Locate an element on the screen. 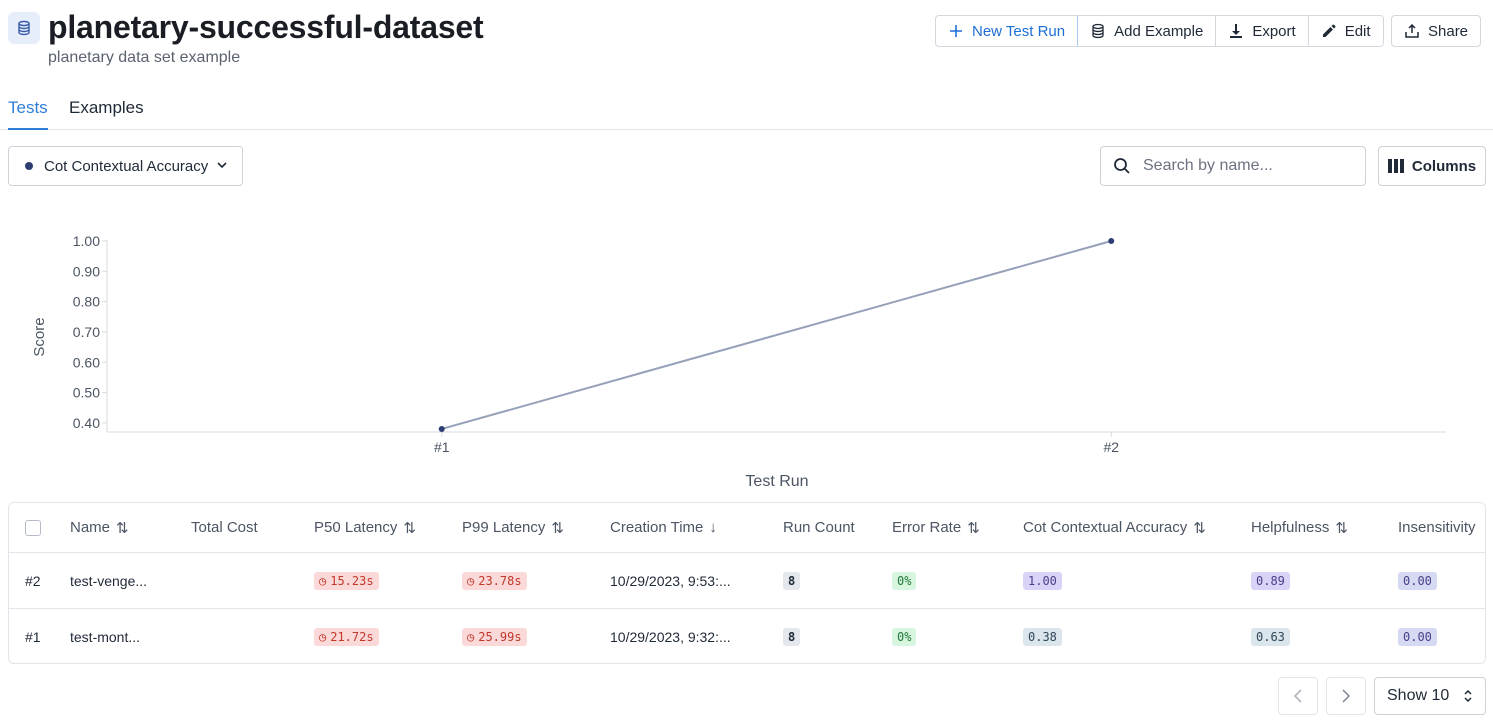  search-field is located at coordinates (1233, 166).